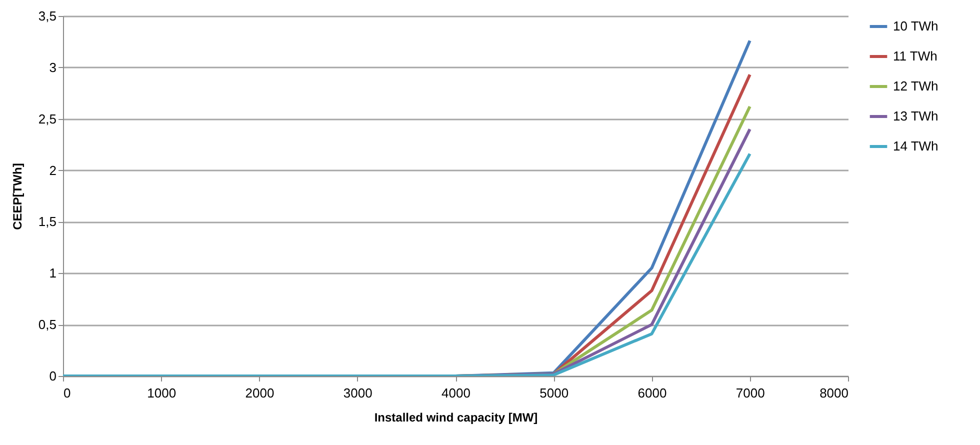  What do you see at coordinates (52, 376) in the screenshot?
I see `y-tick-label: 0` at bounding box center [52, 376].